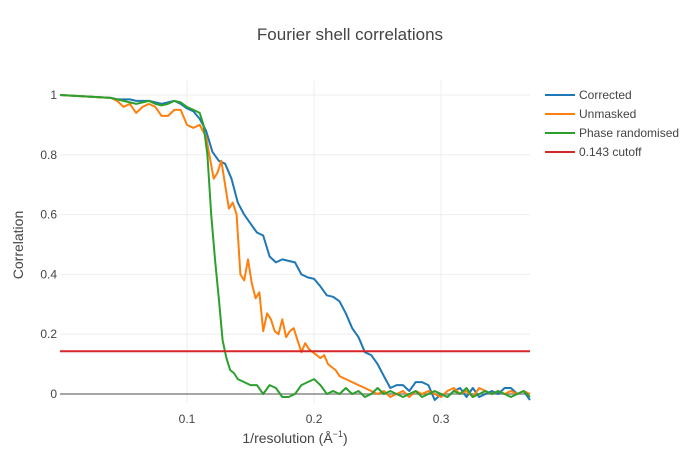 The width and height of the screenshot is (700, 450). Describe the element at coordinates (350, 34) in the screenshot. I see `chart-title: Fourier shell correlations` at that location.